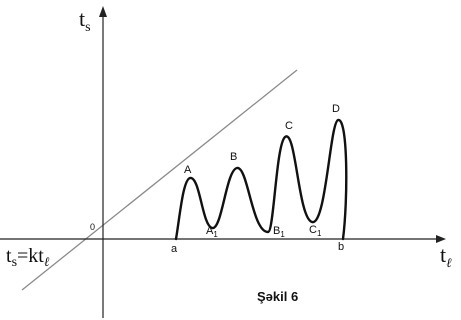 The width and height of the screenshot is (461, 320). I want to click on trough-label-c1-base: C, so click(313, 230).